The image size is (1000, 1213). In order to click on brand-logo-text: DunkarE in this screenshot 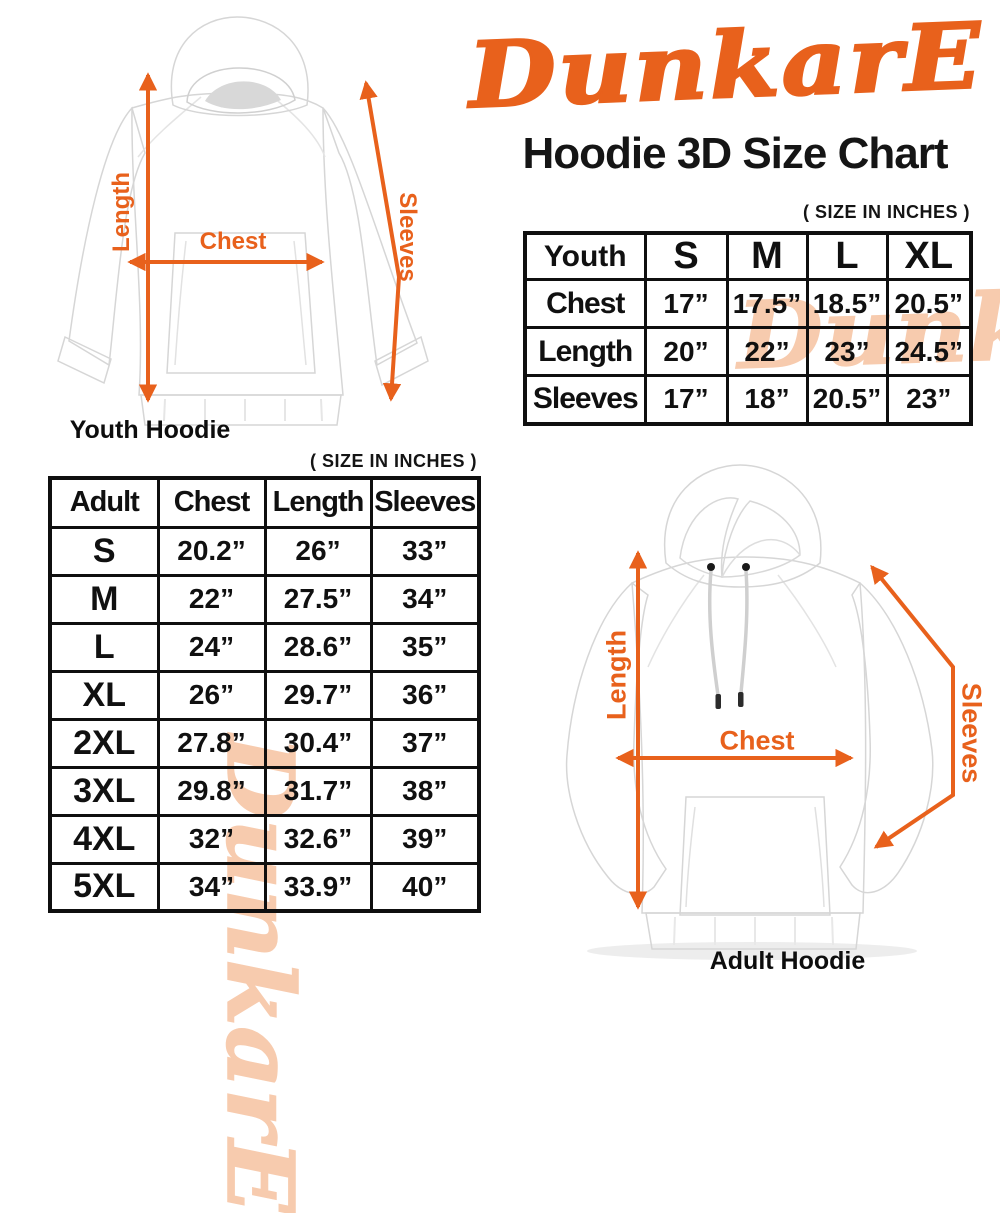, I will do `click(725, 66)`.